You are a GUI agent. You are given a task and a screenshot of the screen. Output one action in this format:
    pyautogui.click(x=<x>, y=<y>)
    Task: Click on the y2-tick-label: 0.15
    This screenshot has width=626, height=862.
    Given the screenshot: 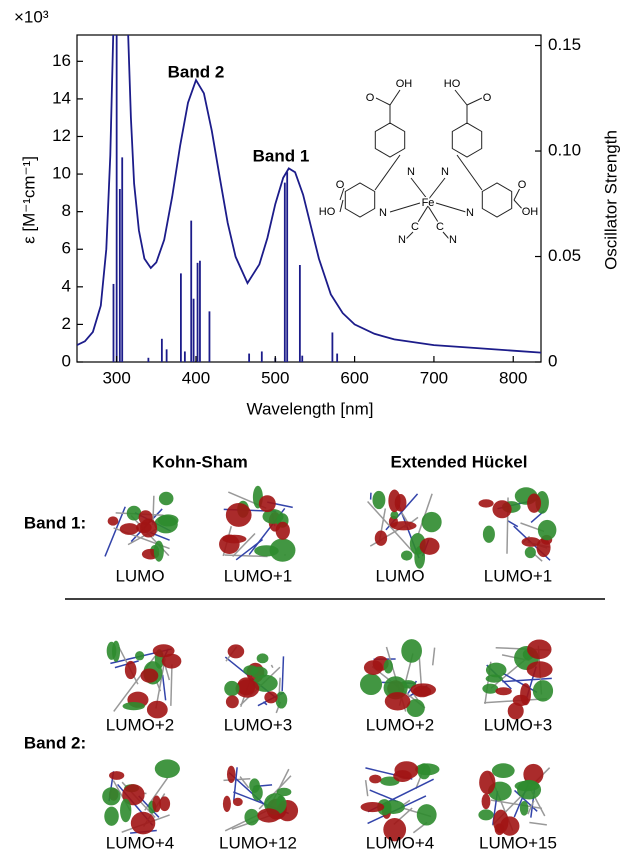 What is the action you would take?
    pyautogui.click(x=564, y=44)
    